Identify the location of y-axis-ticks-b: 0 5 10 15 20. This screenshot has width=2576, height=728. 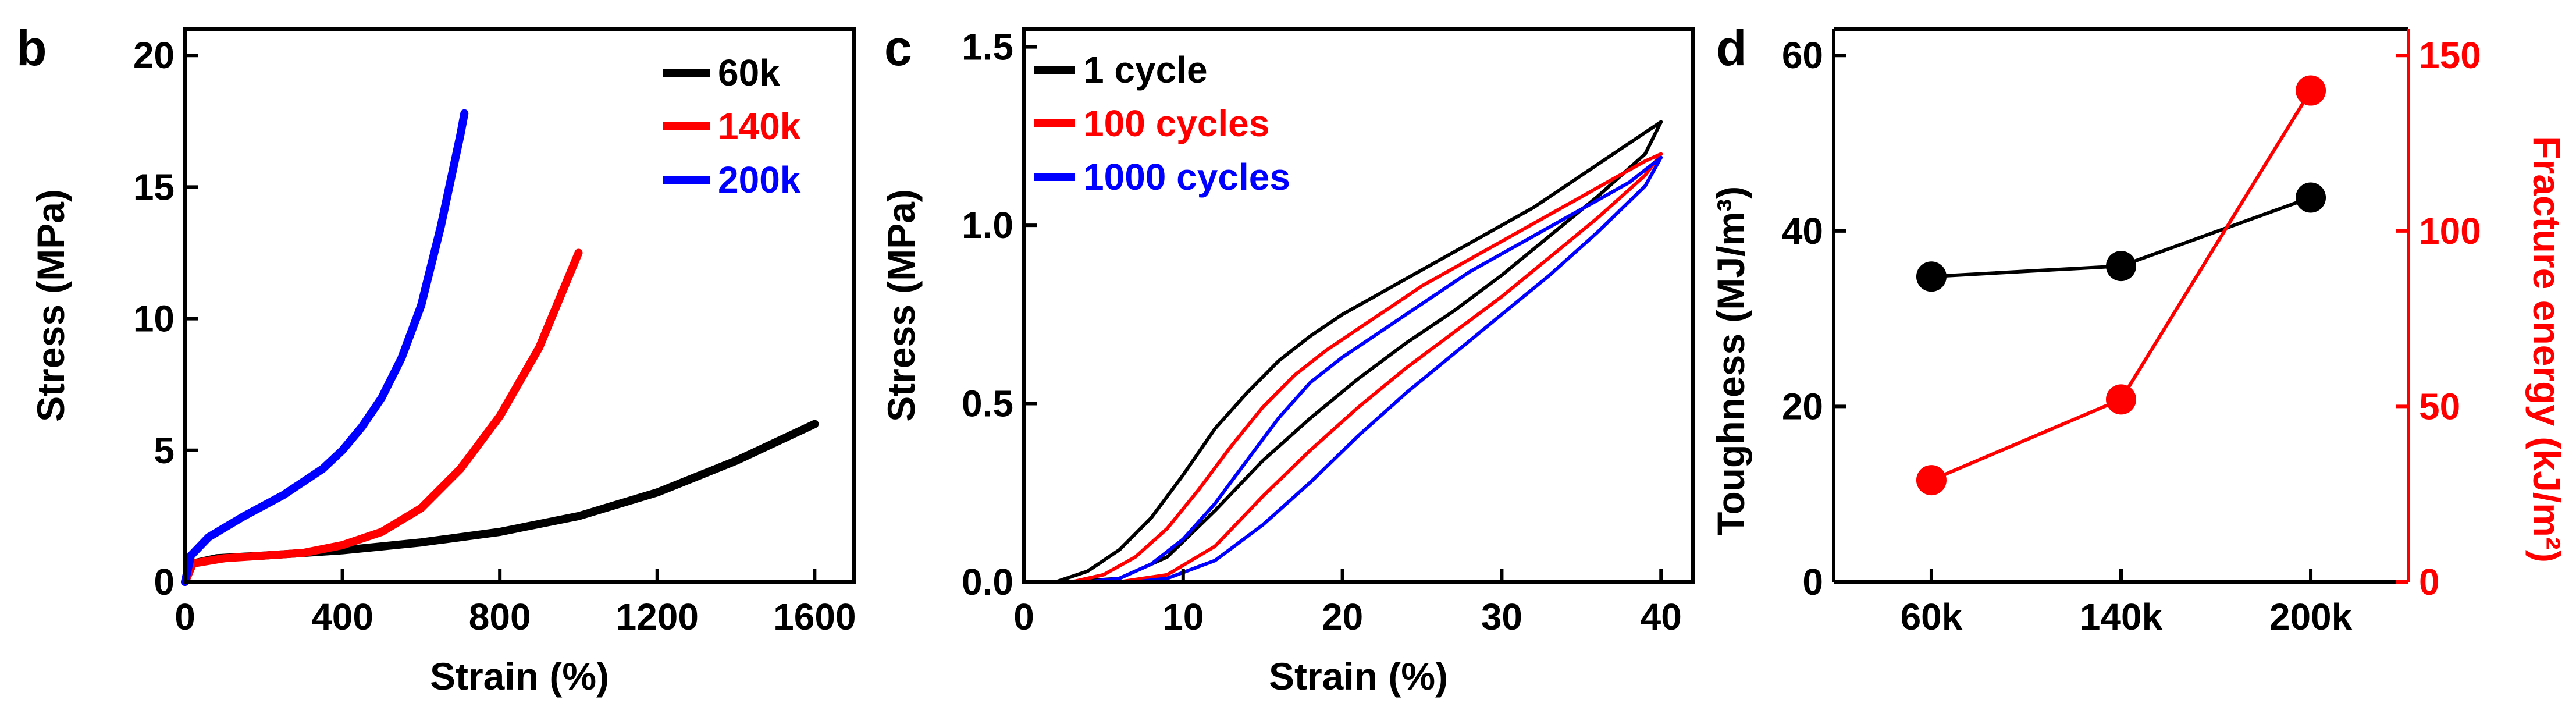
(165, 318).